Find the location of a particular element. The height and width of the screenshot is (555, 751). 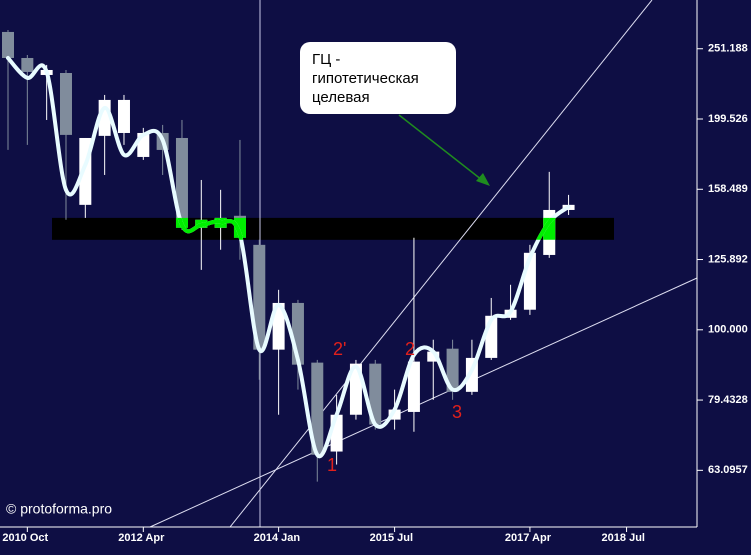

y-tick-label: 199.526 is located at coordinates (728, 119).